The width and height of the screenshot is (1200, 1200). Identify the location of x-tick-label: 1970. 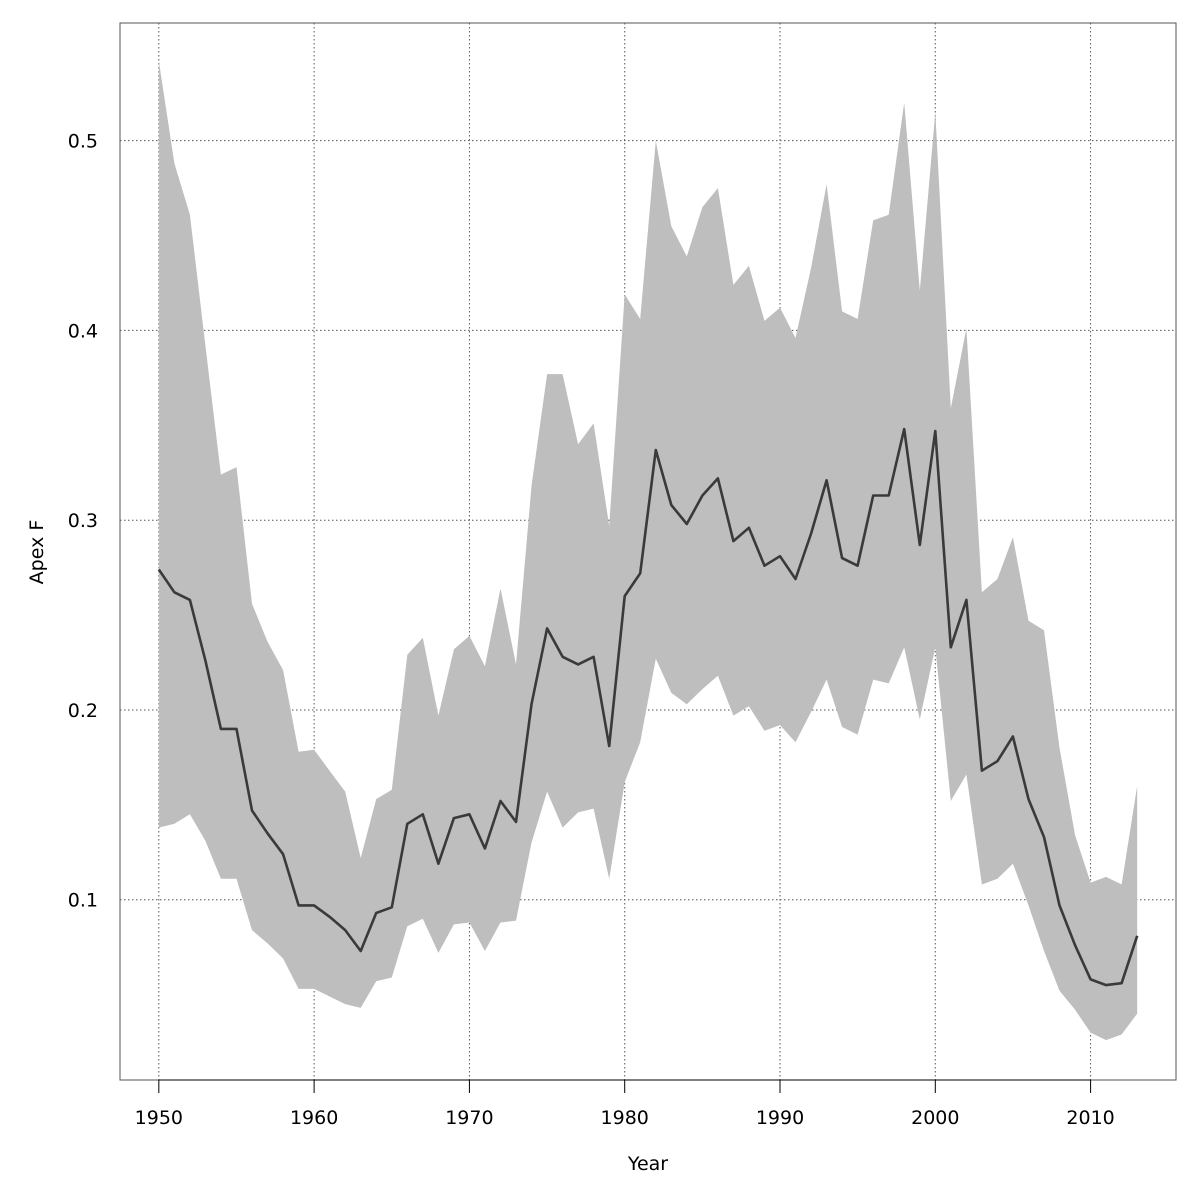
(469, 1118).